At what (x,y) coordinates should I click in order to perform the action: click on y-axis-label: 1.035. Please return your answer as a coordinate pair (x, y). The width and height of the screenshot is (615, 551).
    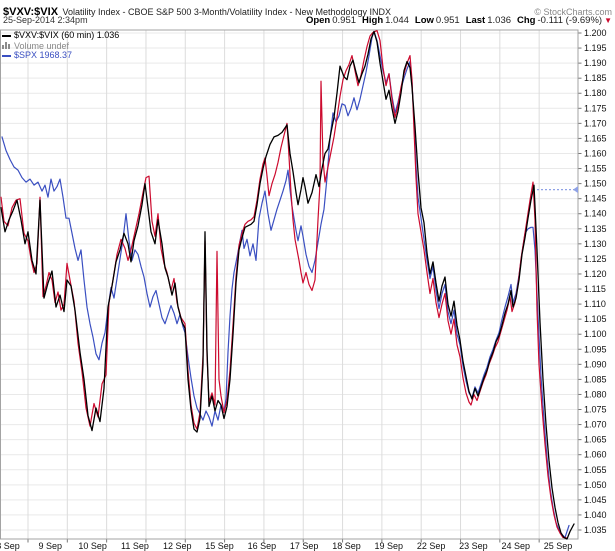
    Looking at the image, I should click on (595, 530).